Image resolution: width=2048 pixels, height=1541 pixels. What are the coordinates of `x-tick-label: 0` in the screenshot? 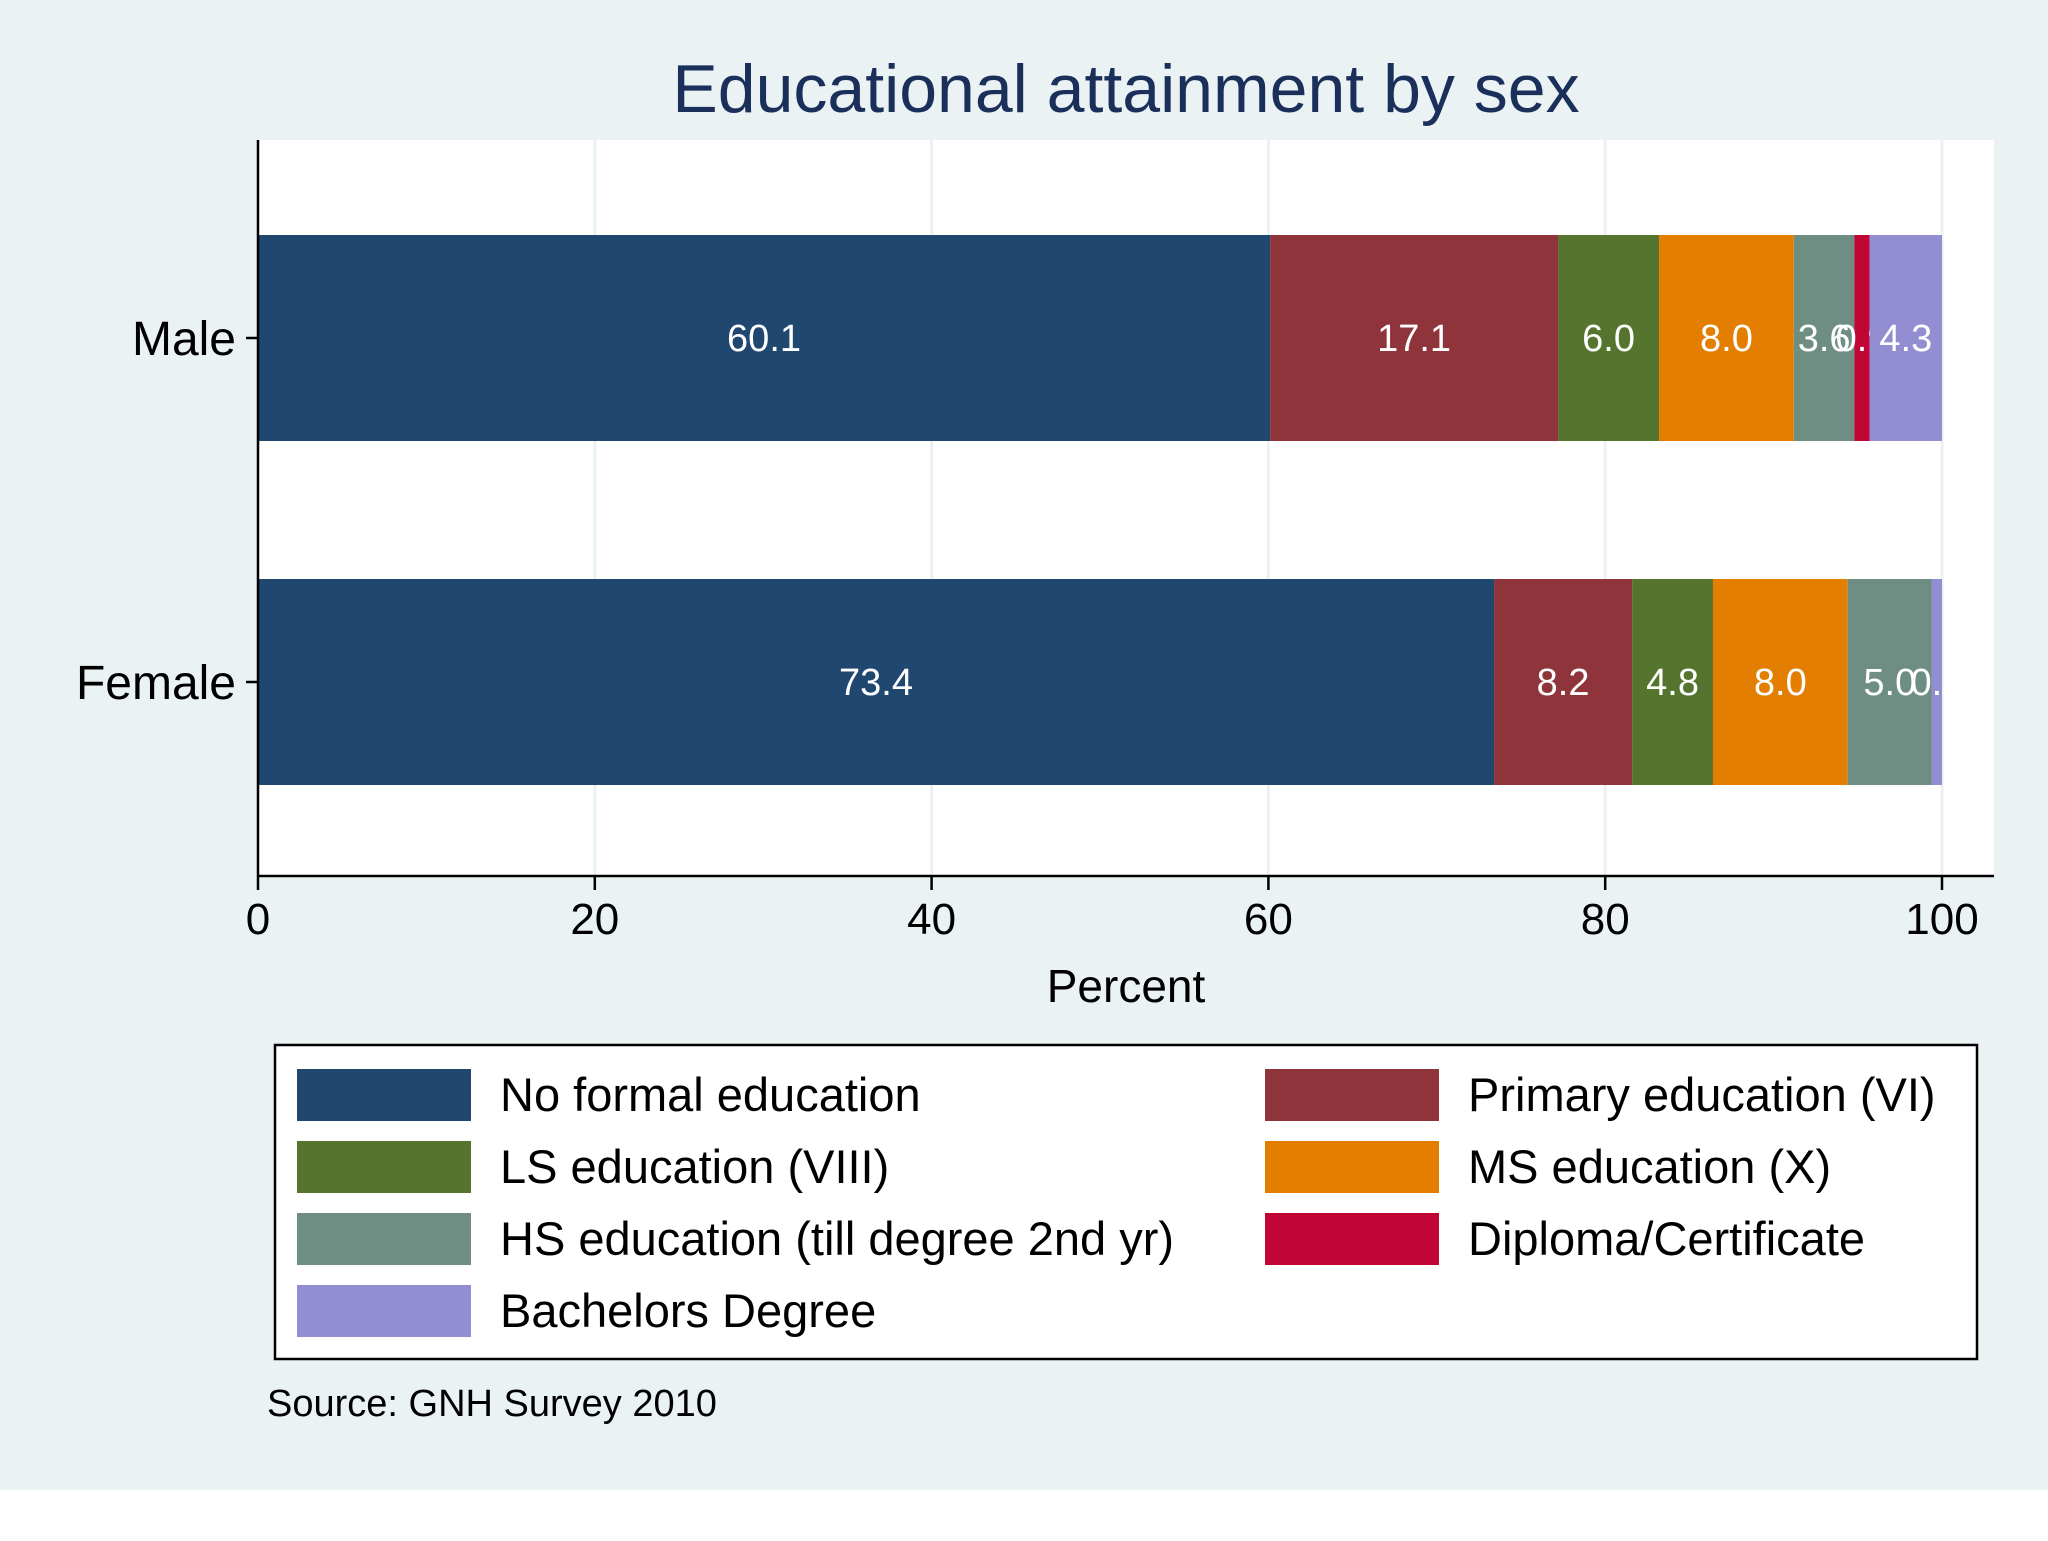 It's located at (258, 919).